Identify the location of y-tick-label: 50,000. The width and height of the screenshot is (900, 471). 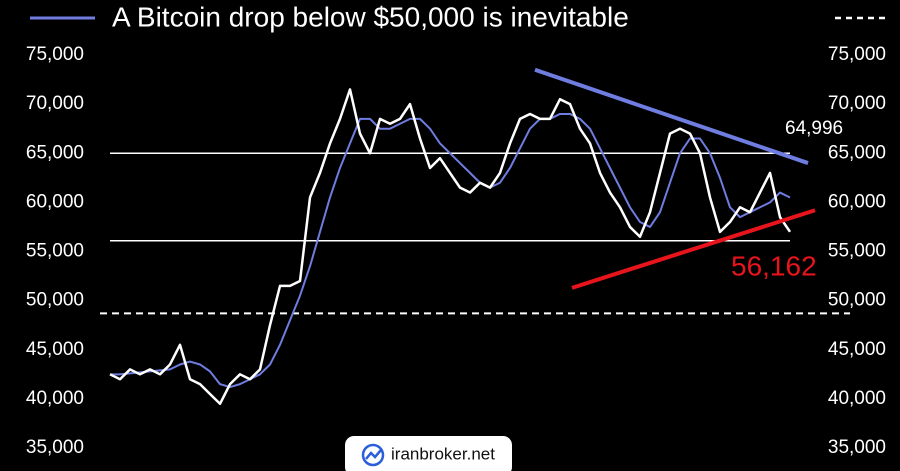
(55, 300).